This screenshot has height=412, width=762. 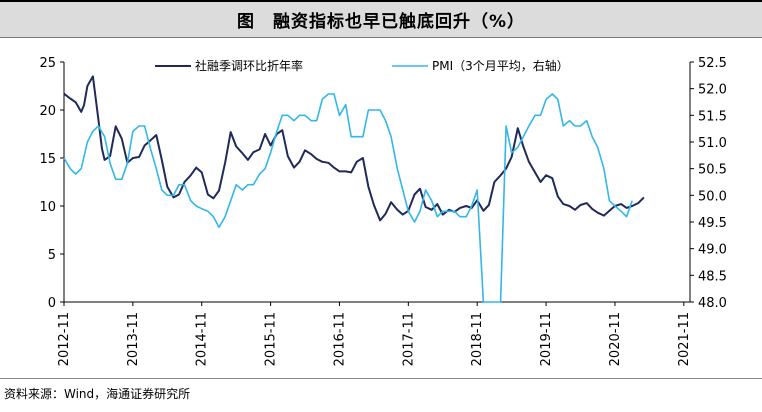 I want to click on left-y-tick-label: 0, so click(x=52, y=303).